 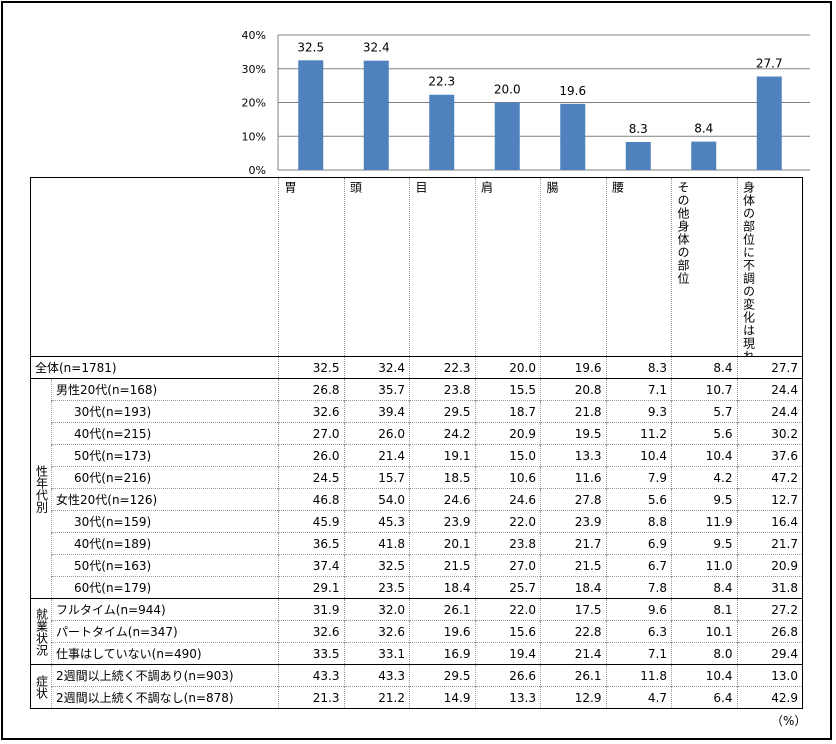 What do you see at coordinates (769, 367) in the screenshot?
I see `table-cell: 27.7` at bounding box center [769, 367].